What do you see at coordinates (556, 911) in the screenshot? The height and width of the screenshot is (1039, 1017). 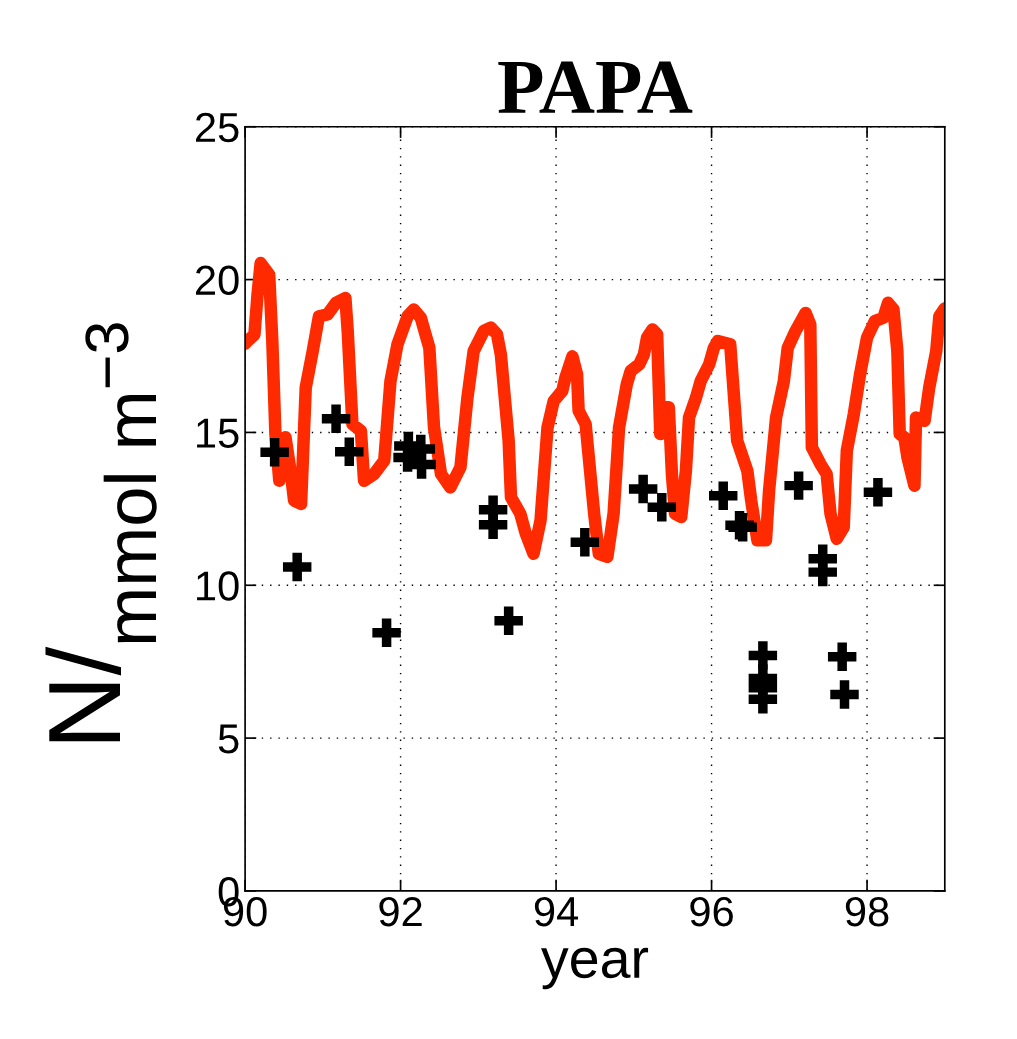 I see `x-tick-label: 94` at bounding box center [556, 911].